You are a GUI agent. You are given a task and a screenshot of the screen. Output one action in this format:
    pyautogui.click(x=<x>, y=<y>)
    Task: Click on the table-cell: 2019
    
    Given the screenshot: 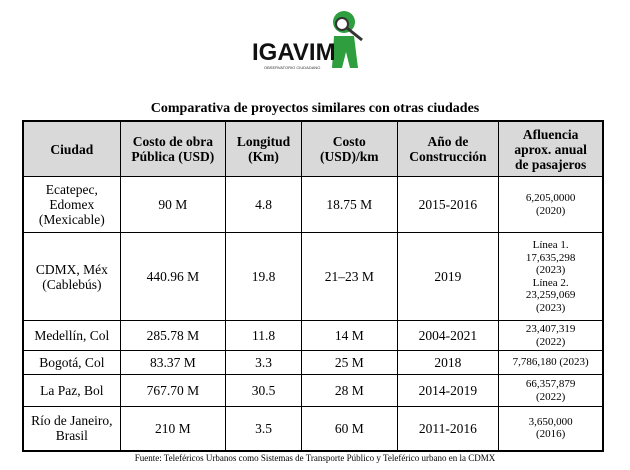 What is the action you would take?
    pyautogui.click(x=448, y=276)
    